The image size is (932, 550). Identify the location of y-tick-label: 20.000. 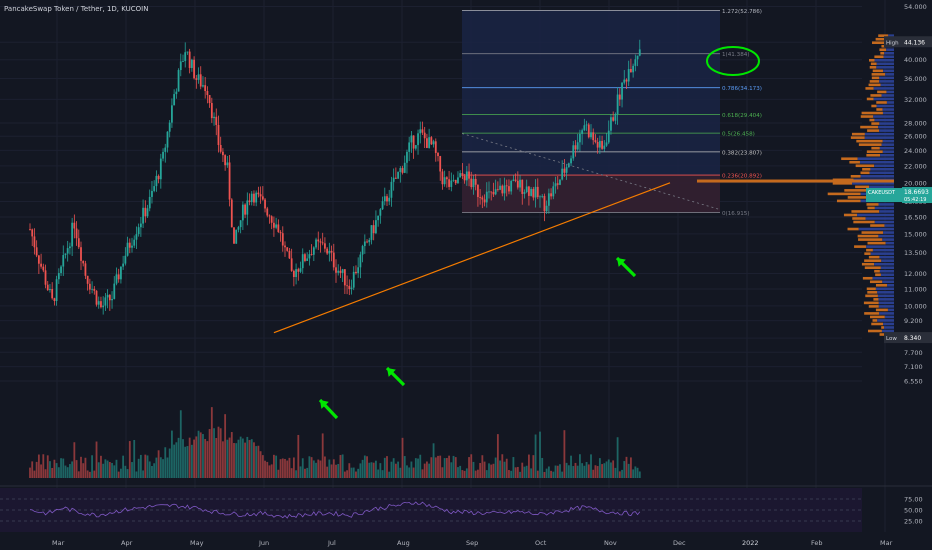
(915, 183).